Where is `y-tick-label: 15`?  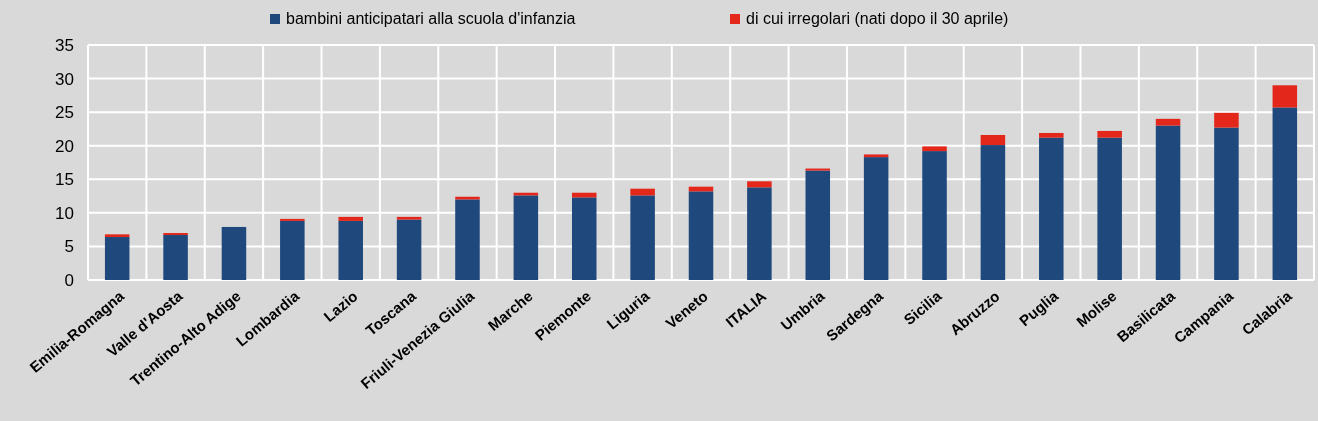 y-tick-label: 15 is located at coordinates (64, 180).